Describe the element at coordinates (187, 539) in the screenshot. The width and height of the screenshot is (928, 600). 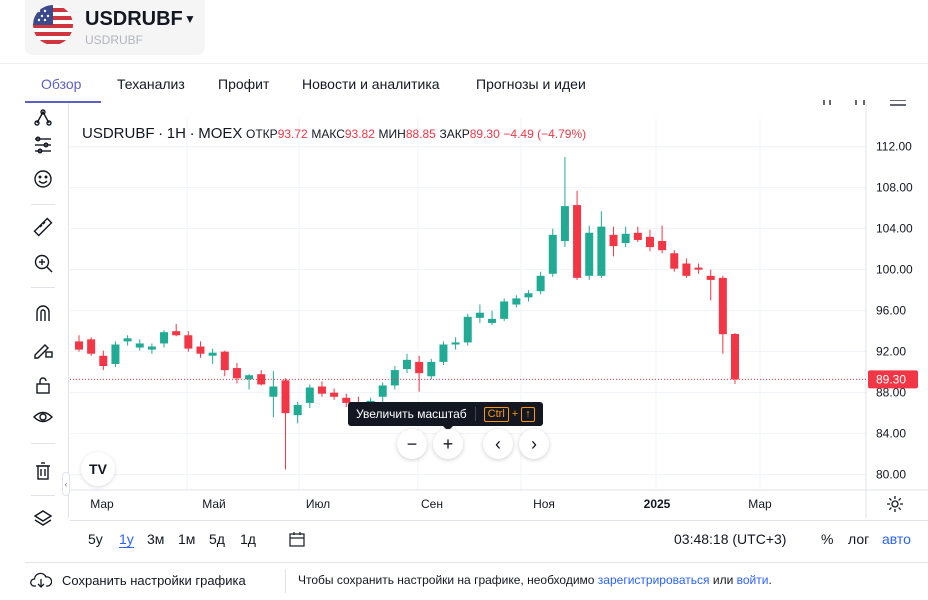
I see `range-1m: 1м` at that location.